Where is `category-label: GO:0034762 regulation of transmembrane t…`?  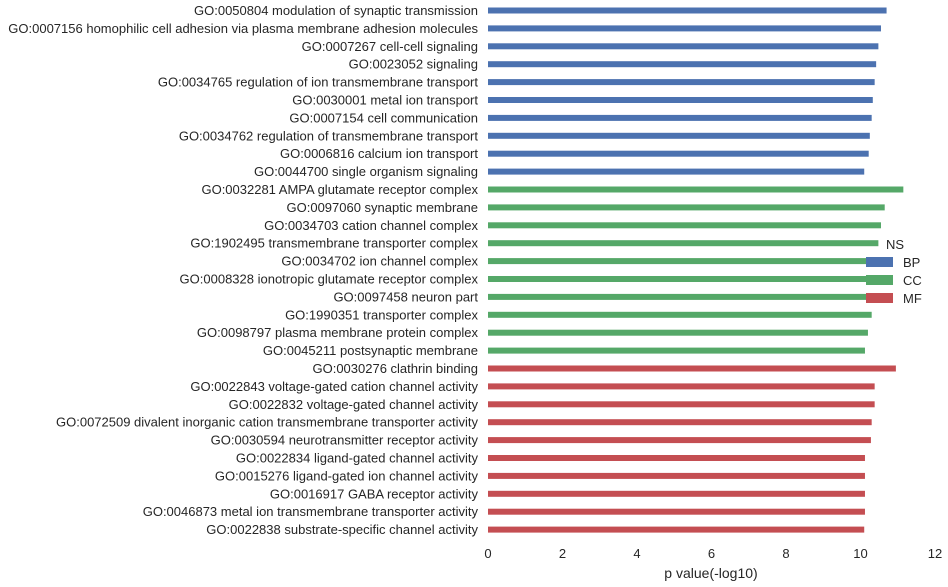
category-label: GO:0034762 regulation of transmembrane t… is located at coordinates (329, 135).